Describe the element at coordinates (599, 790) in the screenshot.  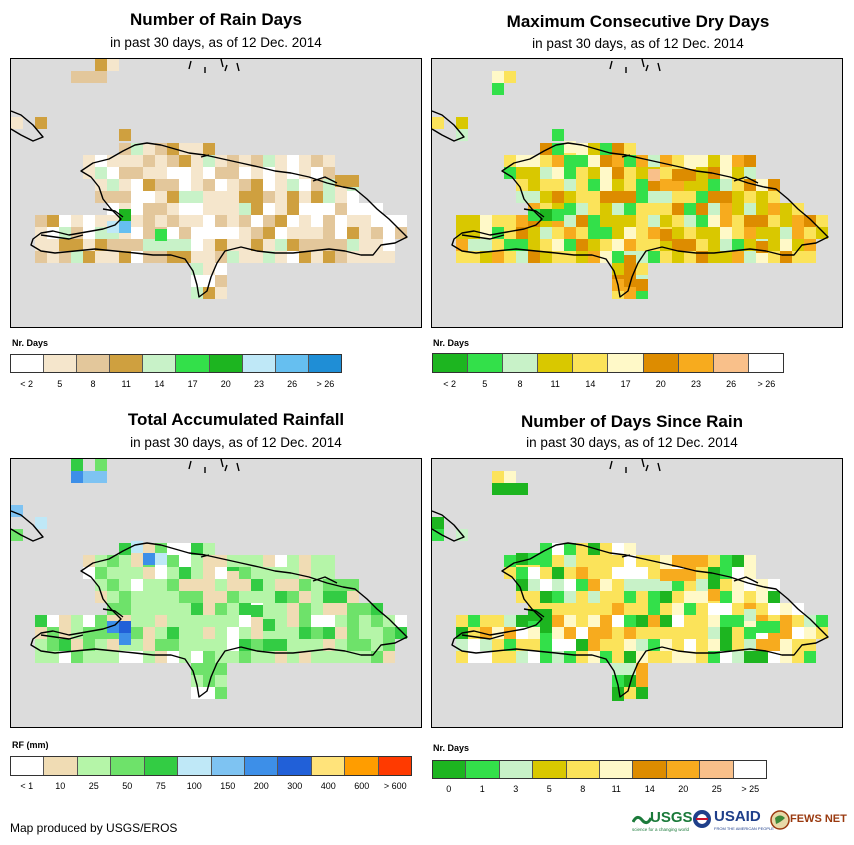
I see `legend-labels-days-since-rain: 0 1 3 5 8 11 14 20 25 > 25` at that location.